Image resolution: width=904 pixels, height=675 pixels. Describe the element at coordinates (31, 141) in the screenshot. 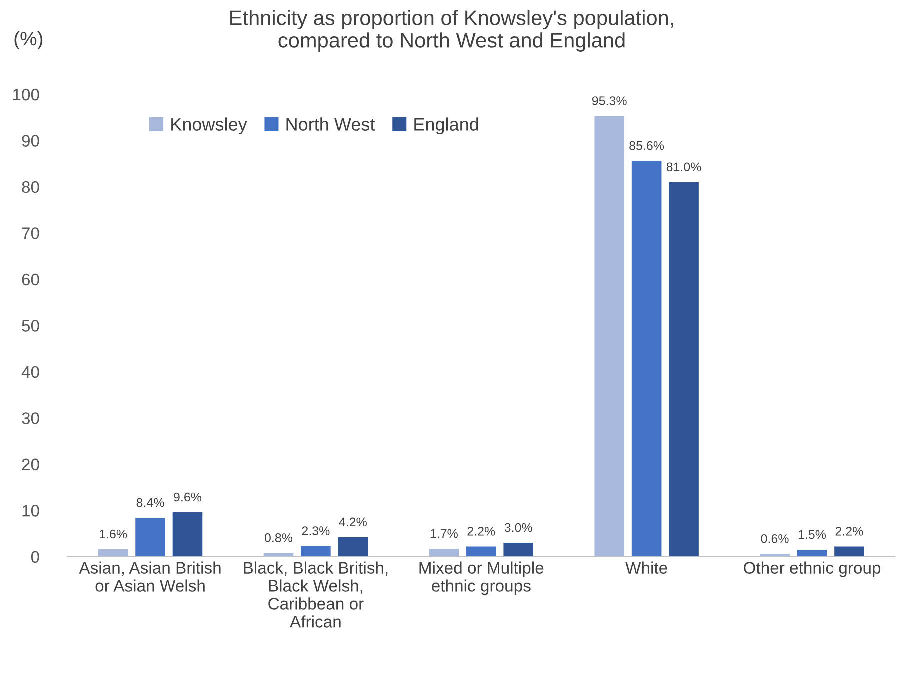

I see `y-tick-label: 90` at that location.